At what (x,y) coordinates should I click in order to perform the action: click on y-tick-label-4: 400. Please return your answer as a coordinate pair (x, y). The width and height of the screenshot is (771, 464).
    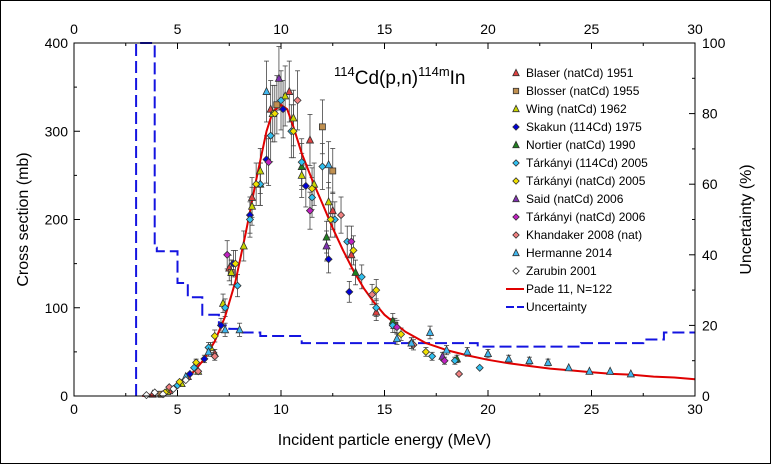
    Looking at the image, I should click on (57, 43).